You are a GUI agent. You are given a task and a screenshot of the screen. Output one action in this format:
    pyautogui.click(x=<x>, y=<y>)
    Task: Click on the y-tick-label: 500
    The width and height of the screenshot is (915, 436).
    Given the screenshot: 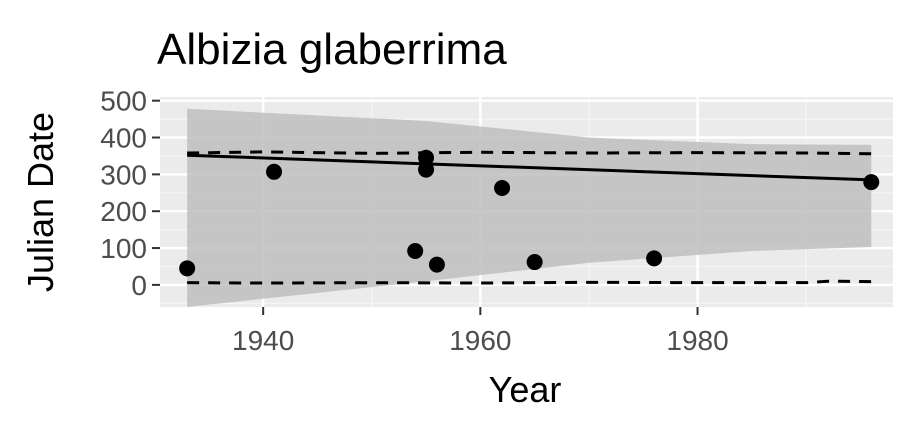 What is the action you would take?
    pyautogui.click(x=123, y=101)
    